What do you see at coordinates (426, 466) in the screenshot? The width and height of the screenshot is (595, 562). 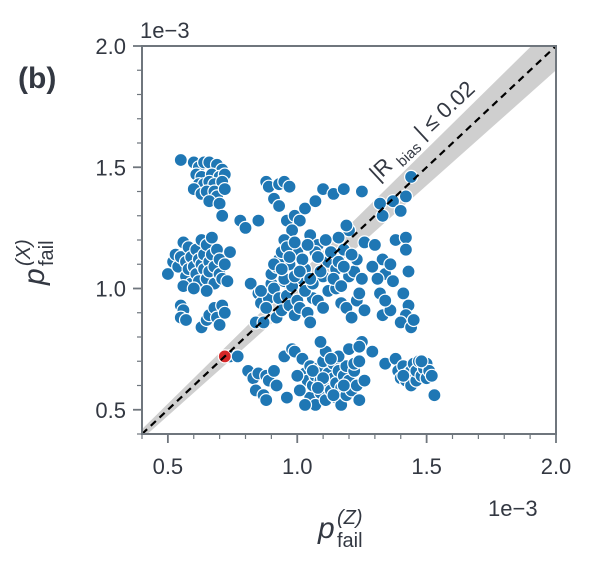 I see `x-tick-label: 1.5` at bounding box center [426, 466].